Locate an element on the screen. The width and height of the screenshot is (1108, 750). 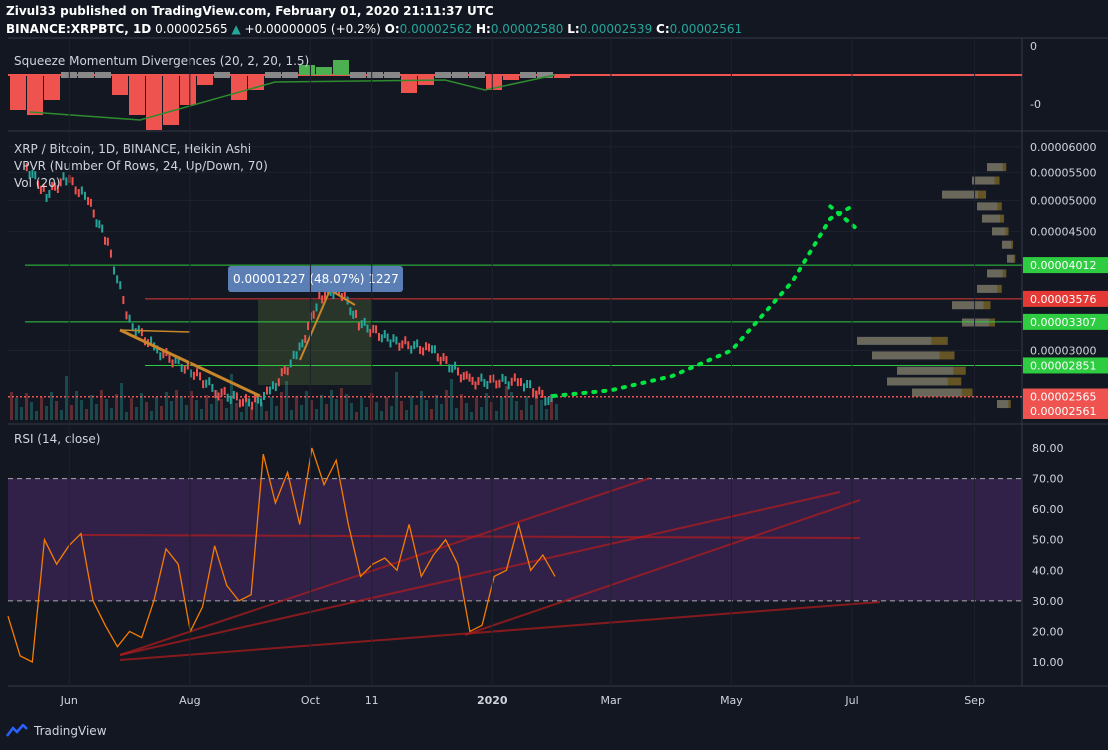
change-up-icon: ▲ is located at coordinates (236, 29).